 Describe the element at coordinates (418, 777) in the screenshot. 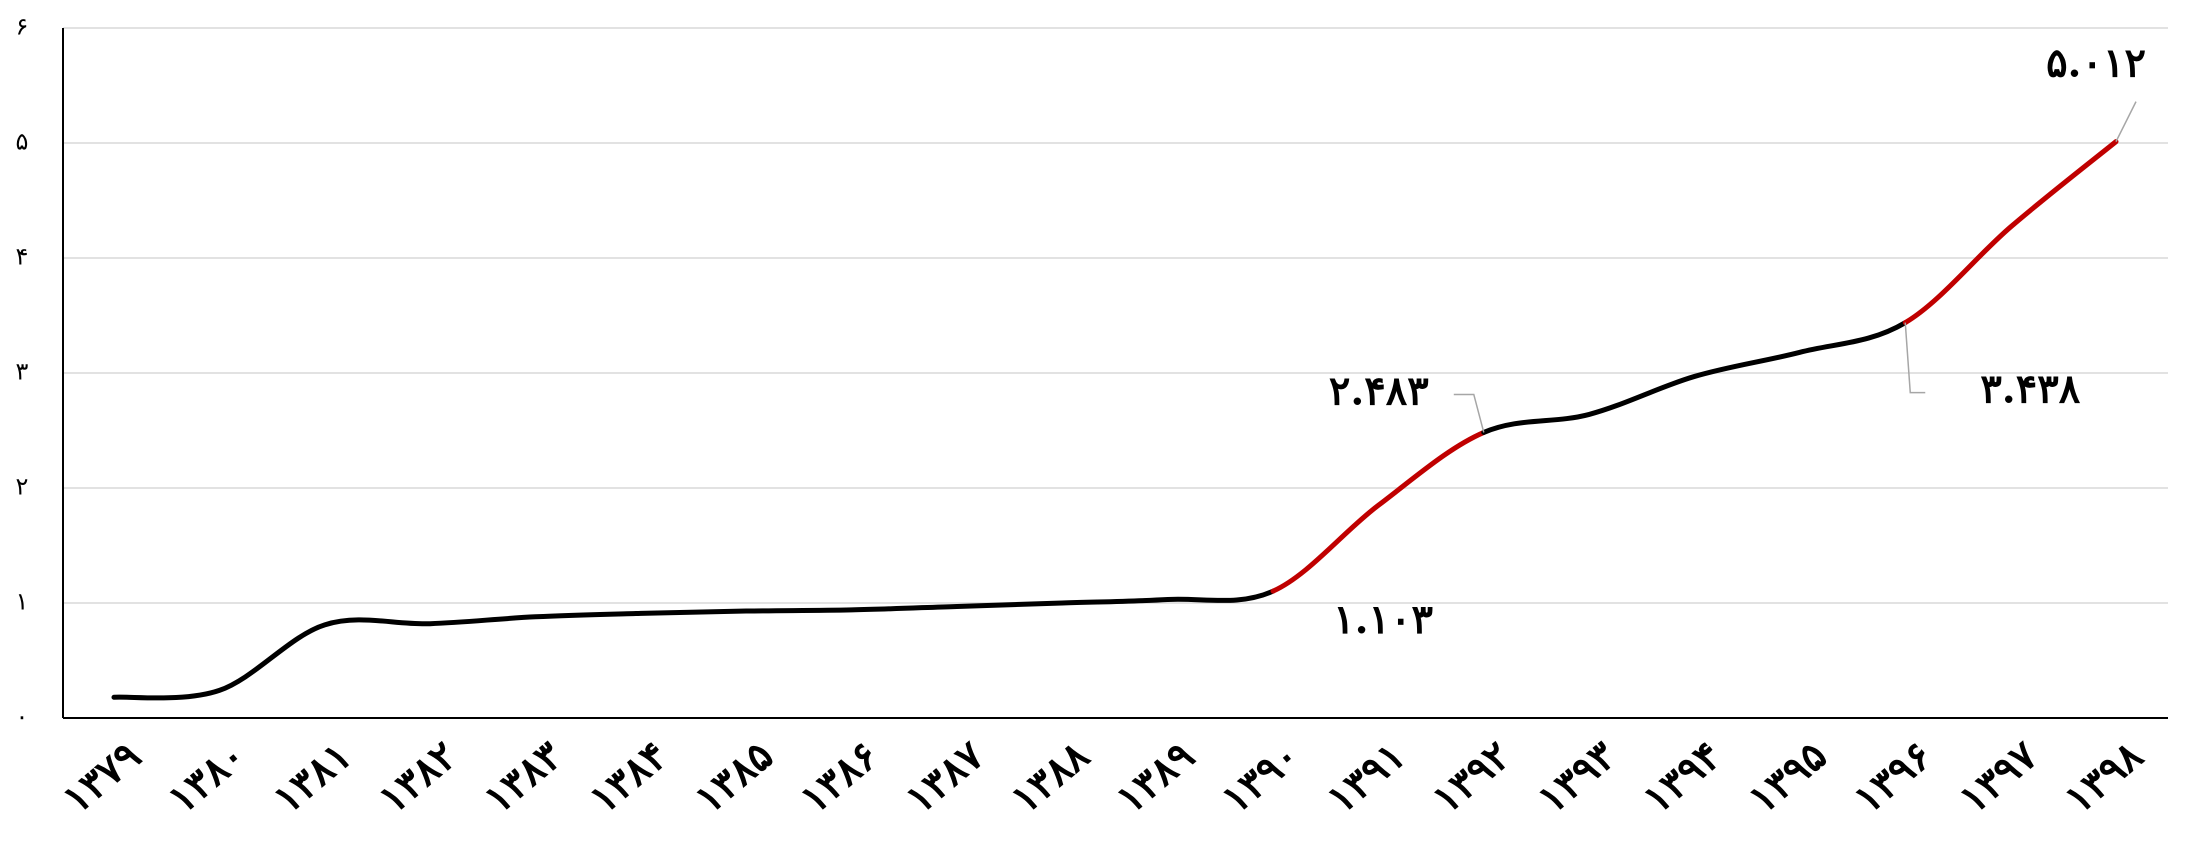

I see `x-tick-label: ۱۳۸۲` at that location.